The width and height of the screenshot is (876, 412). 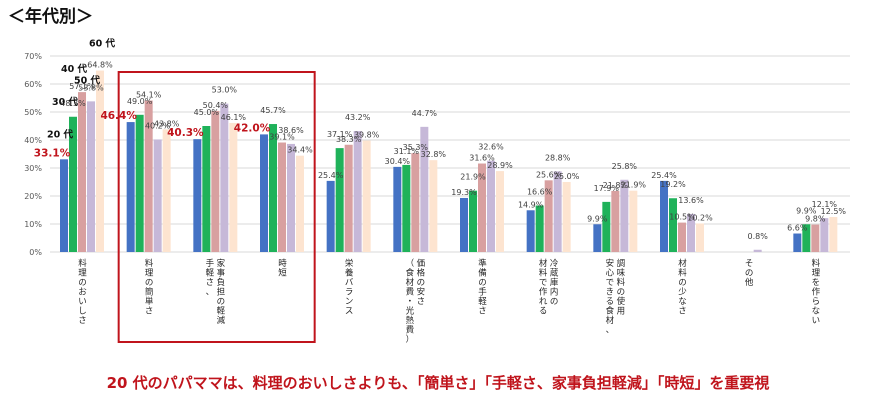 I want to click on data-label: 19.2%, so click(x=673, y=184).